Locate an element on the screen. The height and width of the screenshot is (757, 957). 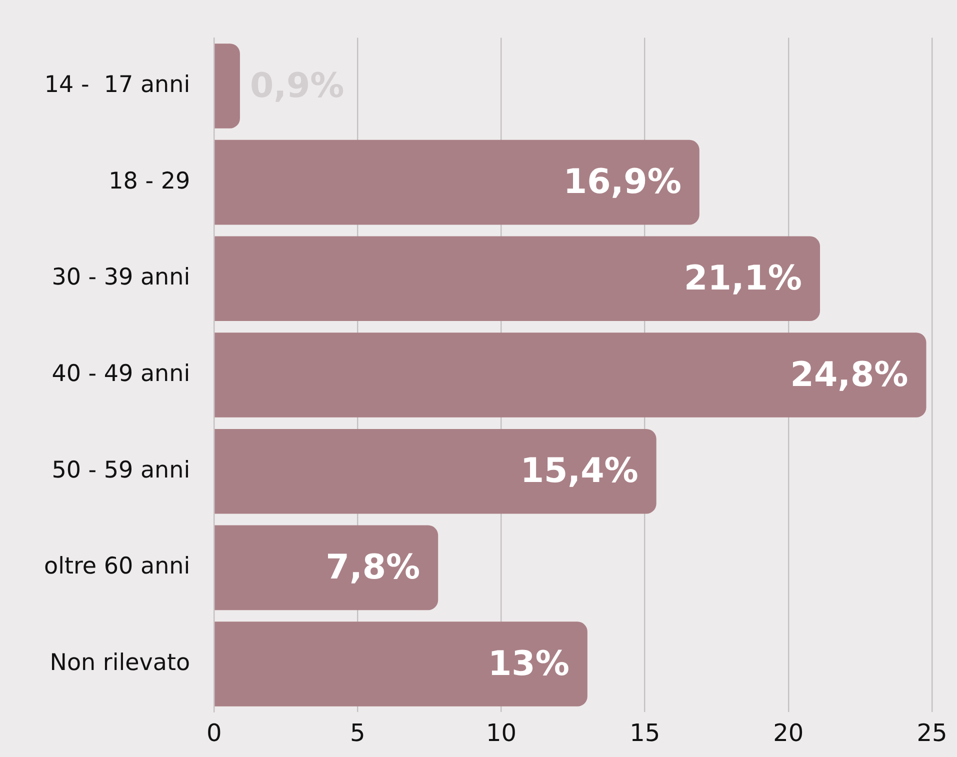
x-tick-label: 15 is located at coordinates (645, 732).